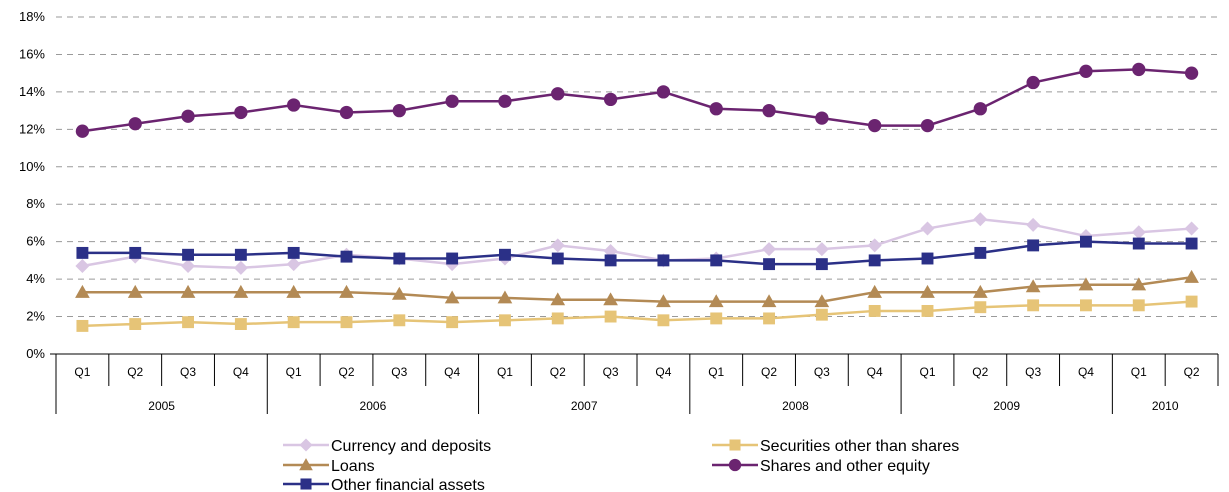 The image size is (1229, 492). I want to click on legend-item: Currency and deposits, so click(387, 446).